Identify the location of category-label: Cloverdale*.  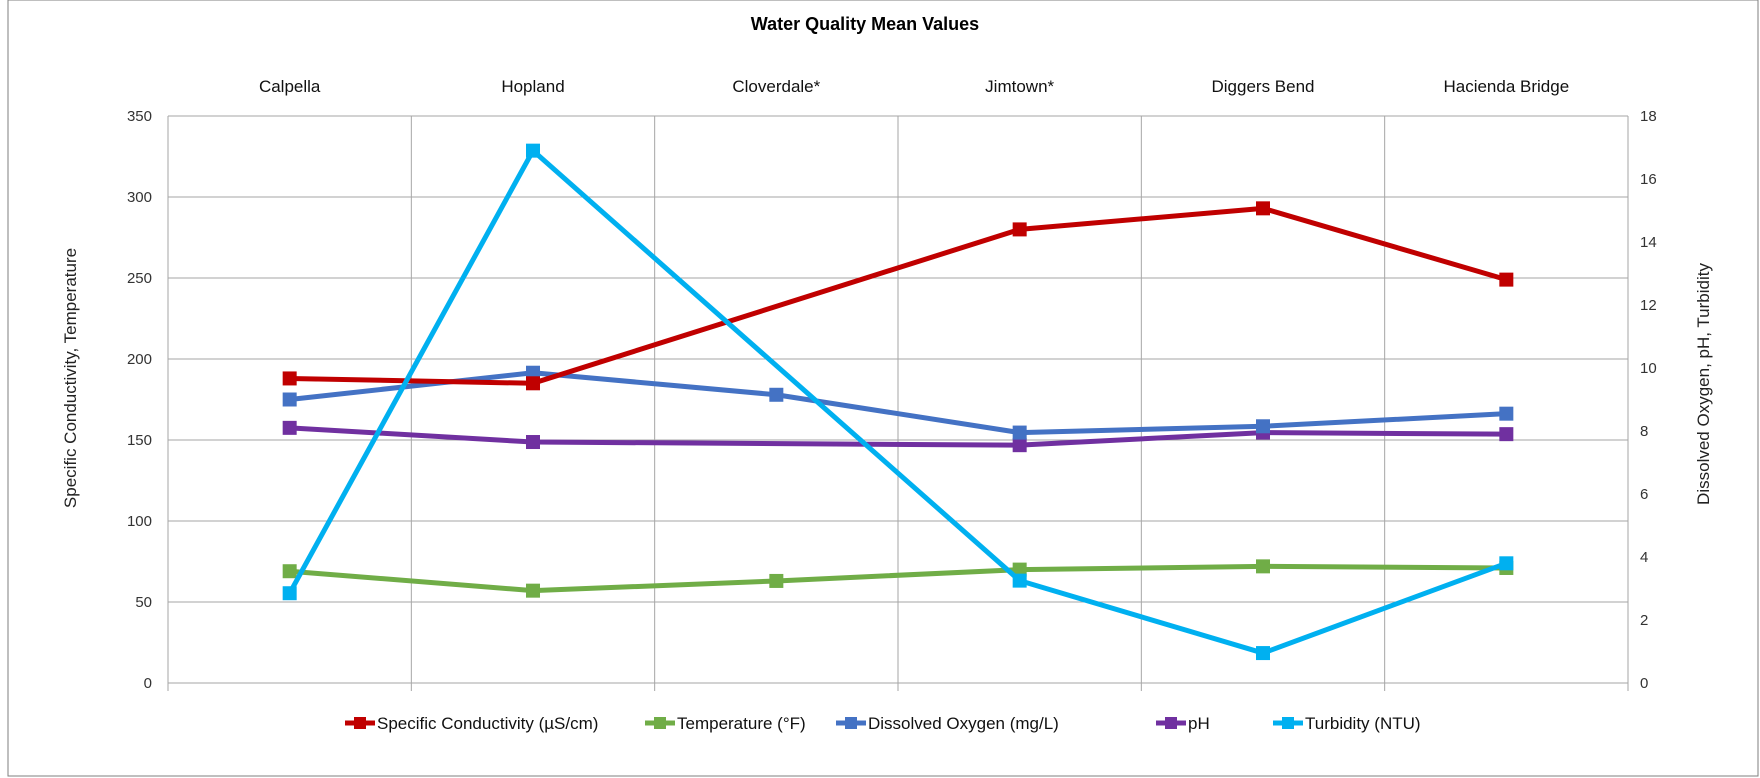
(776, 86).